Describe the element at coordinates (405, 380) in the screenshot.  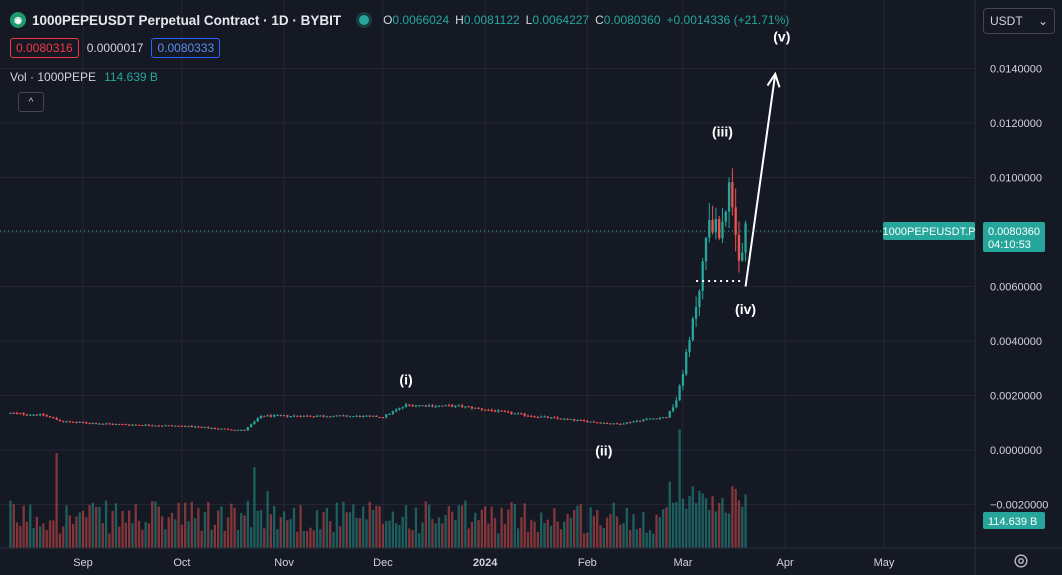
I see `wave-label: (i)` at that location.